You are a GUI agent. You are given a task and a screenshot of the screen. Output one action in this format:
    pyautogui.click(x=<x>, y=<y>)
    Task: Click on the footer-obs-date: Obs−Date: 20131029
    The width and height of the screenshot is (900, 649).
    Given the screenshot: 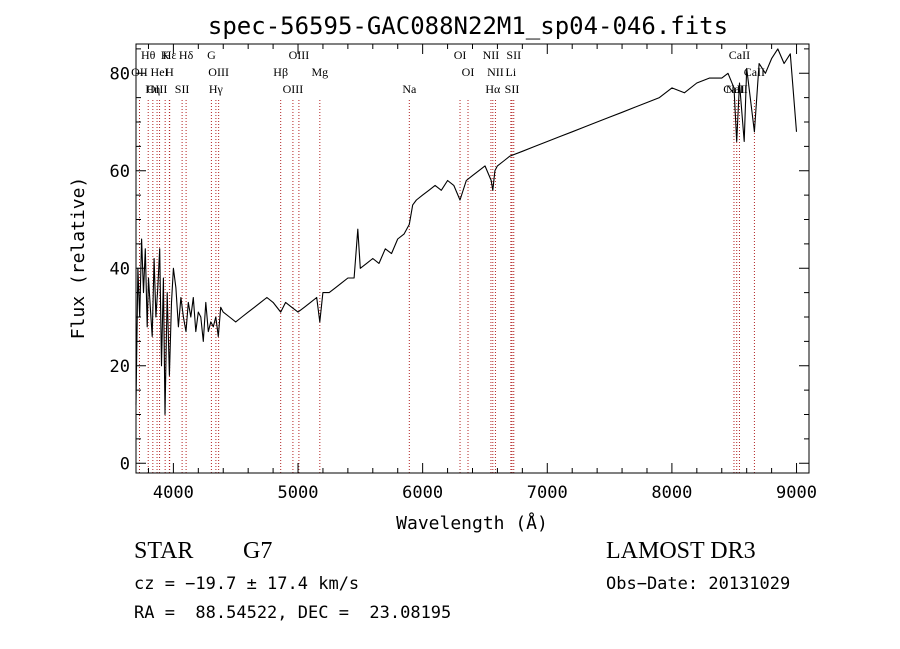 What is the action you would take?
    pyautogui.click(x=698, y=584)
    